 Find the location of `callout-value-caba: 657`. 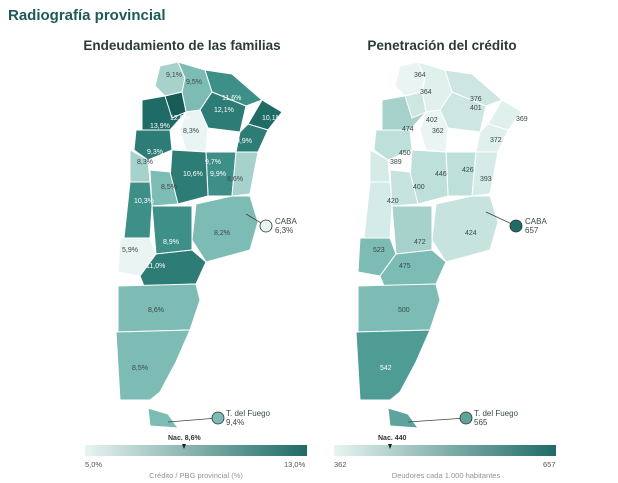

callout-value-caba: 657 is located at coordinates (532, 230).